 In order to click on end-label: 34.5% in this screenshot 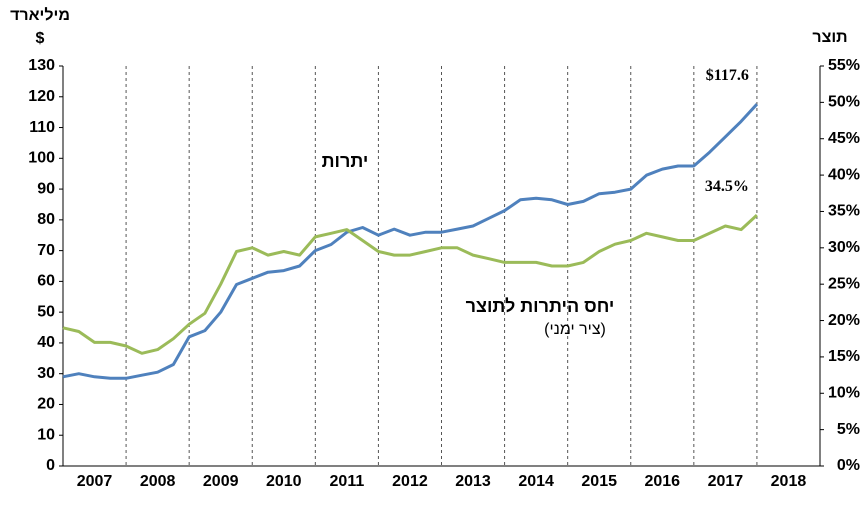, I will do `click(727, 186)`.